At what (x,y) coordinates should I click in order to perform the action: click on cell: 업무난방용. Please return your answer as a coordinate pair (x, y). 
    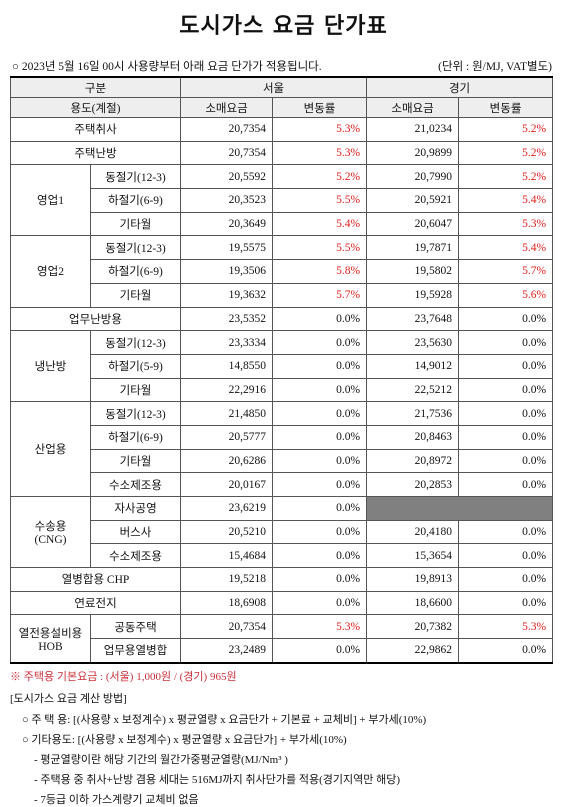
    Looking at the image, I should click on (95, 319).